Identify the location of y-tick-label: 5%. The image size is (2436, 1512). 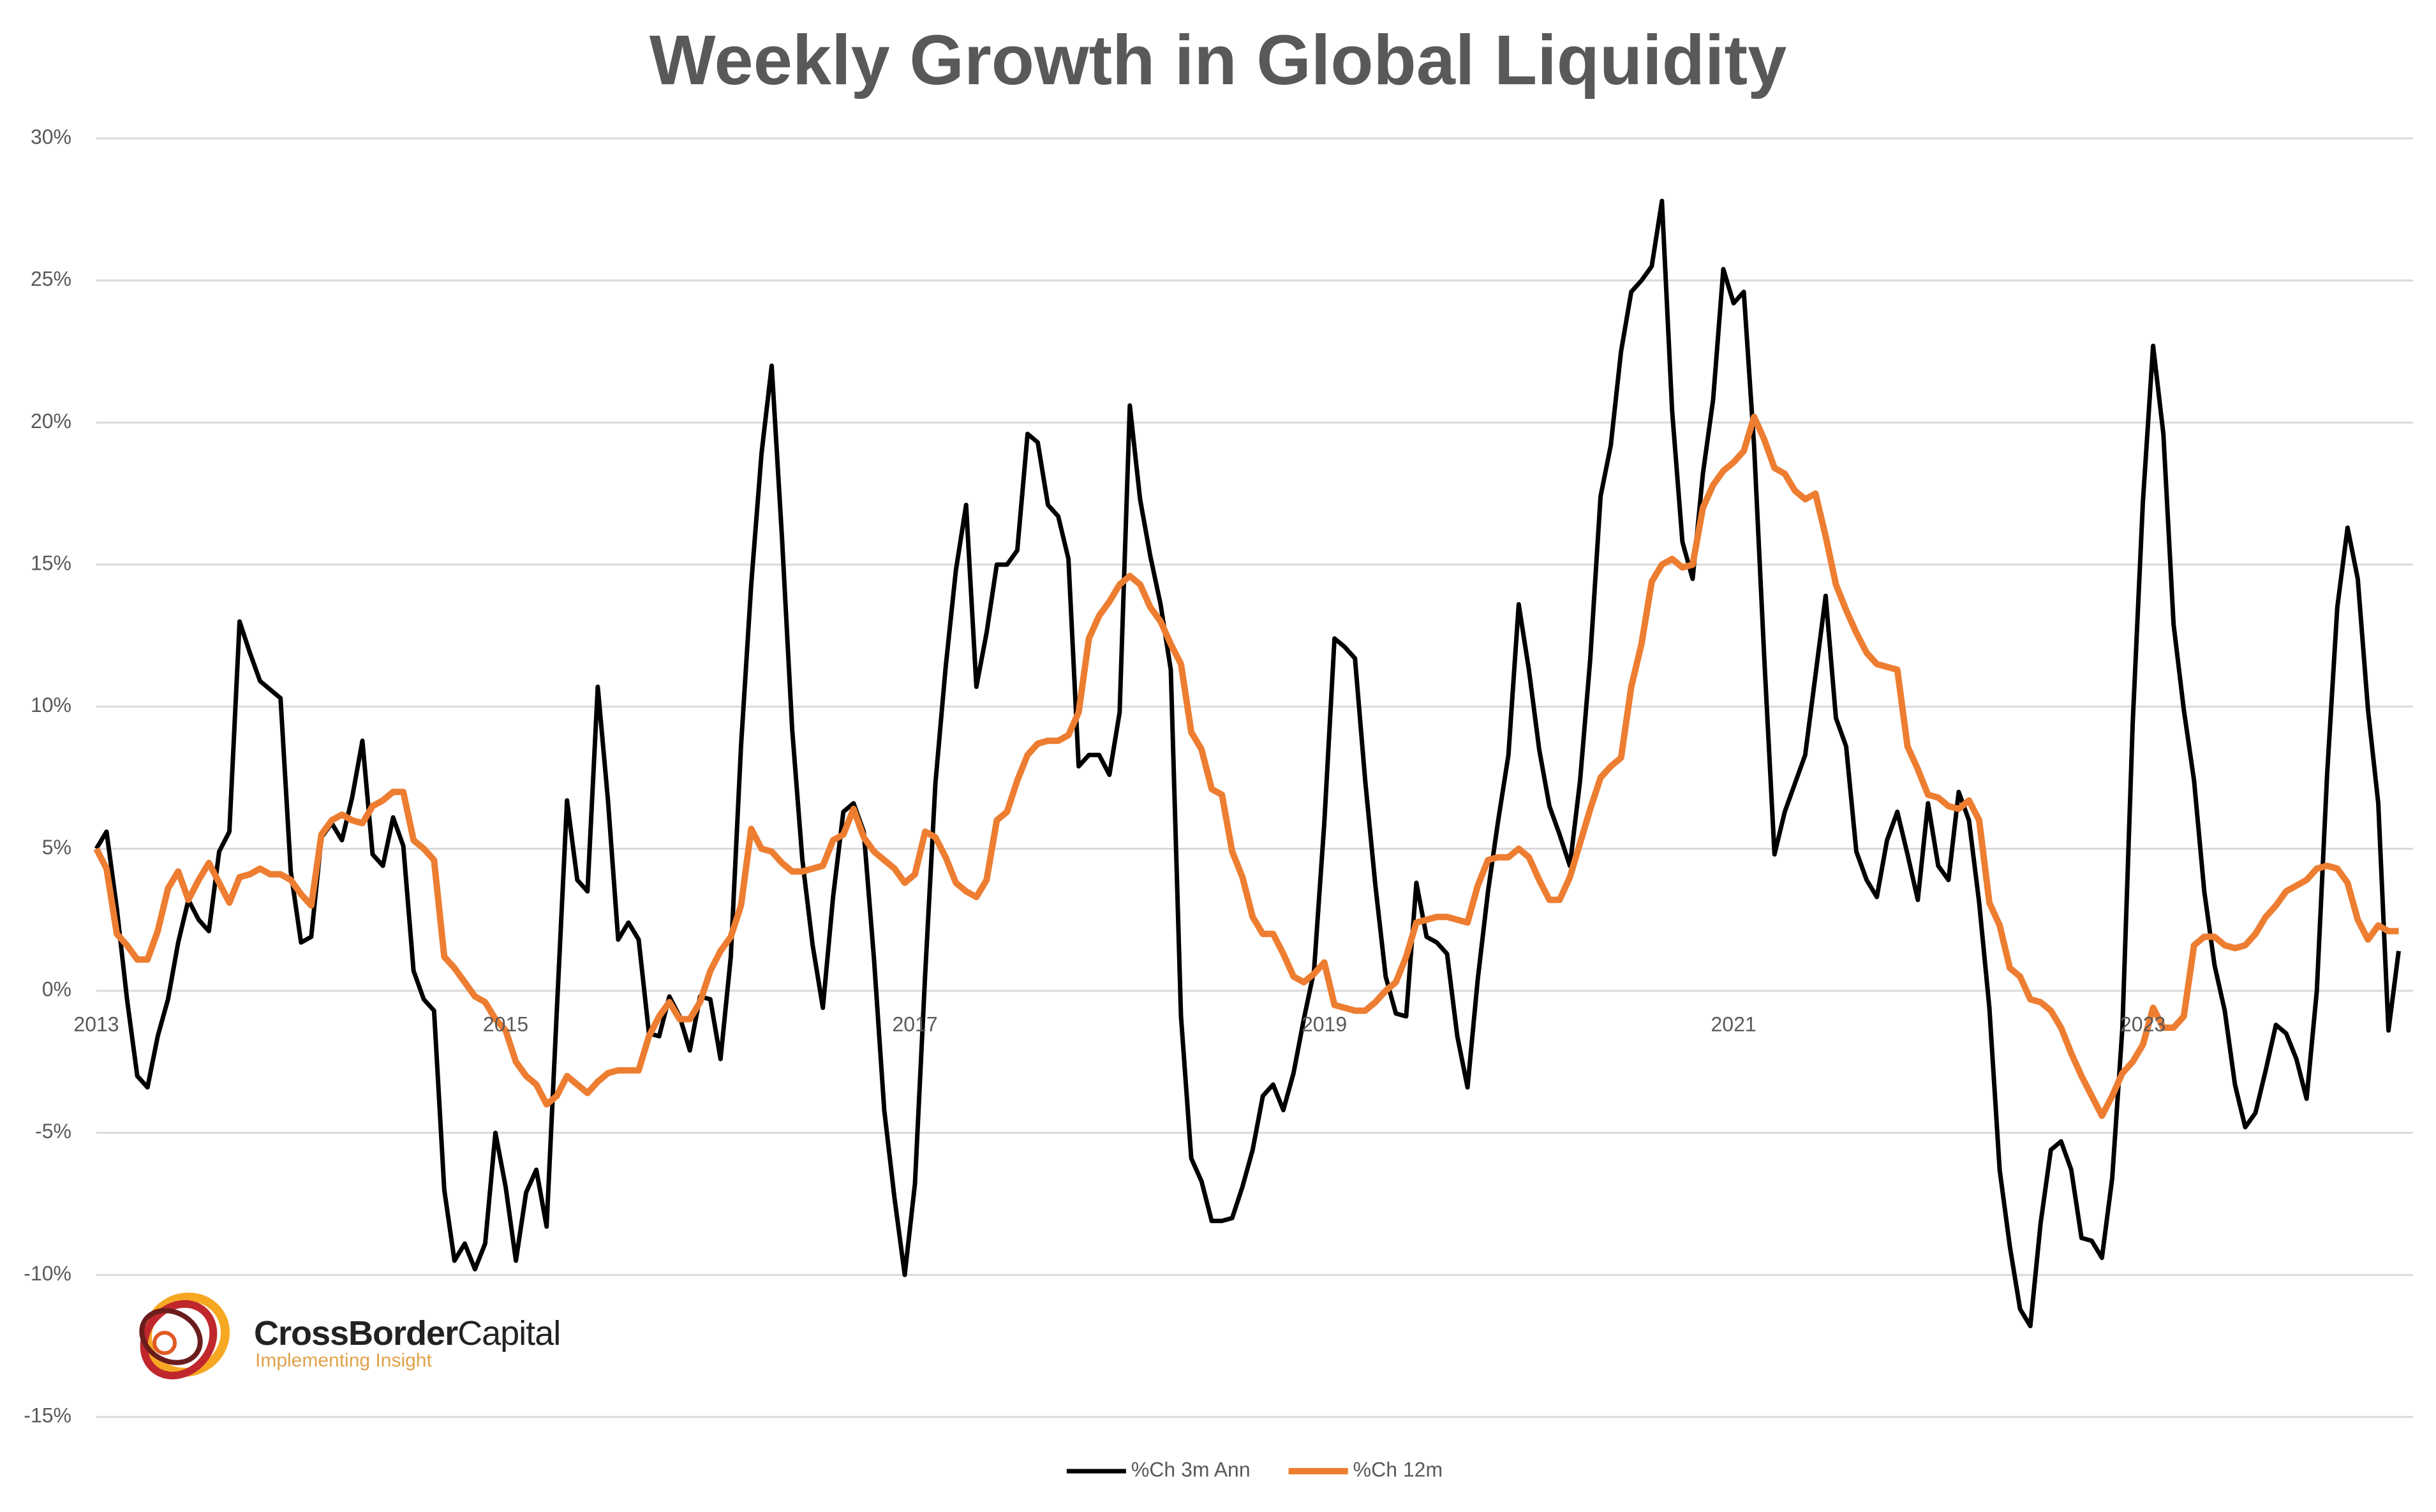
(56, 847).